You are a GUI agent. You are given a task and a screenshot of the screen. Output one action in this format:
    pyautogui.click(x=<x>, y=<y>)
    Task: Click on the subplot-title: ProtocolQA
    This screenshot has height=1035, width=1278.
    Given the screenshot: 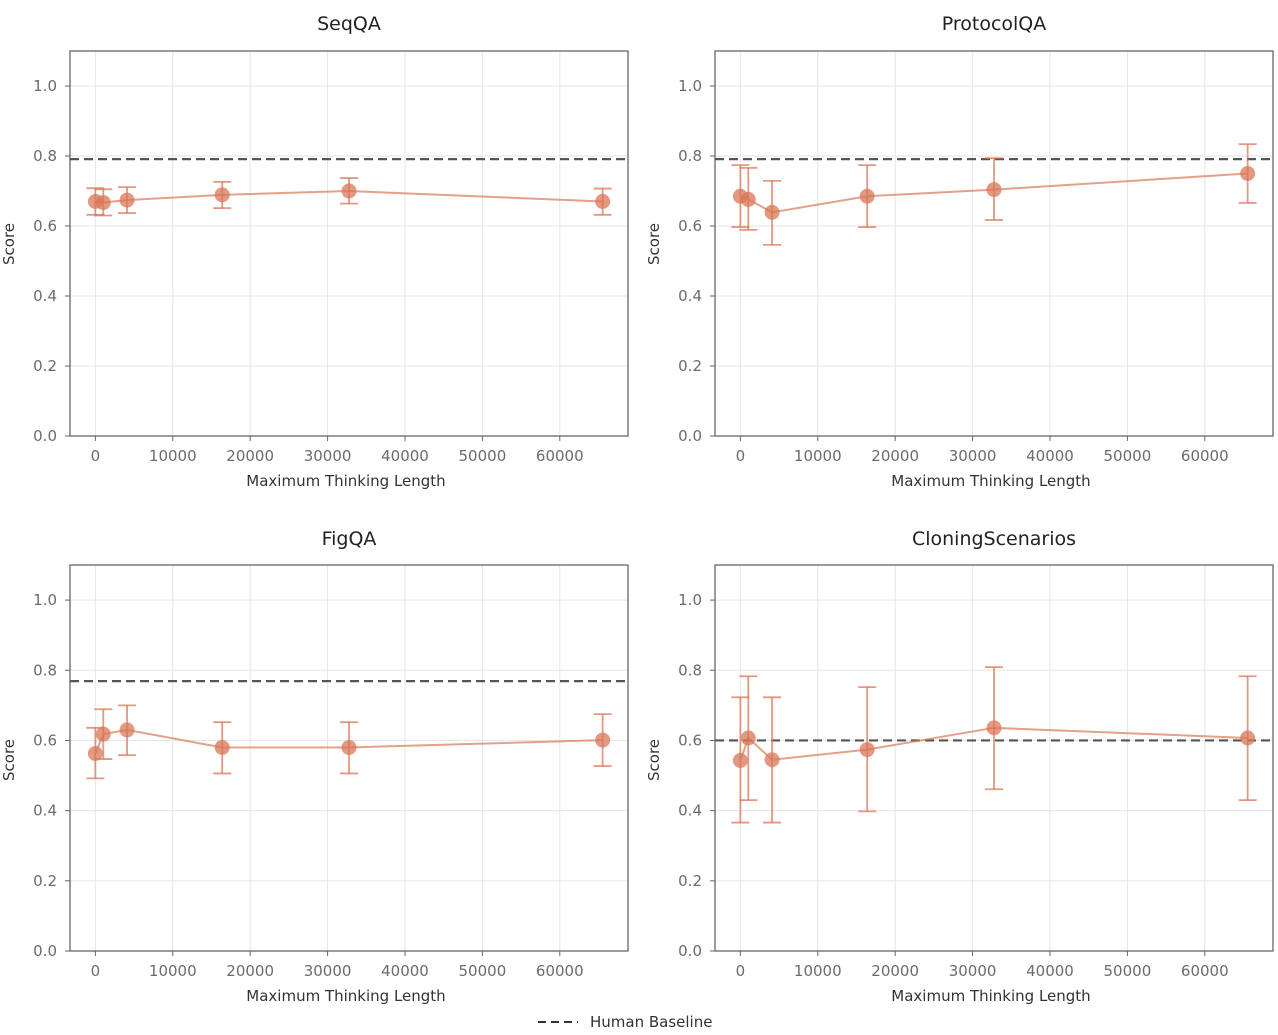 What is the action you would take?
    pyautogui.click(x=994, y=24)
    